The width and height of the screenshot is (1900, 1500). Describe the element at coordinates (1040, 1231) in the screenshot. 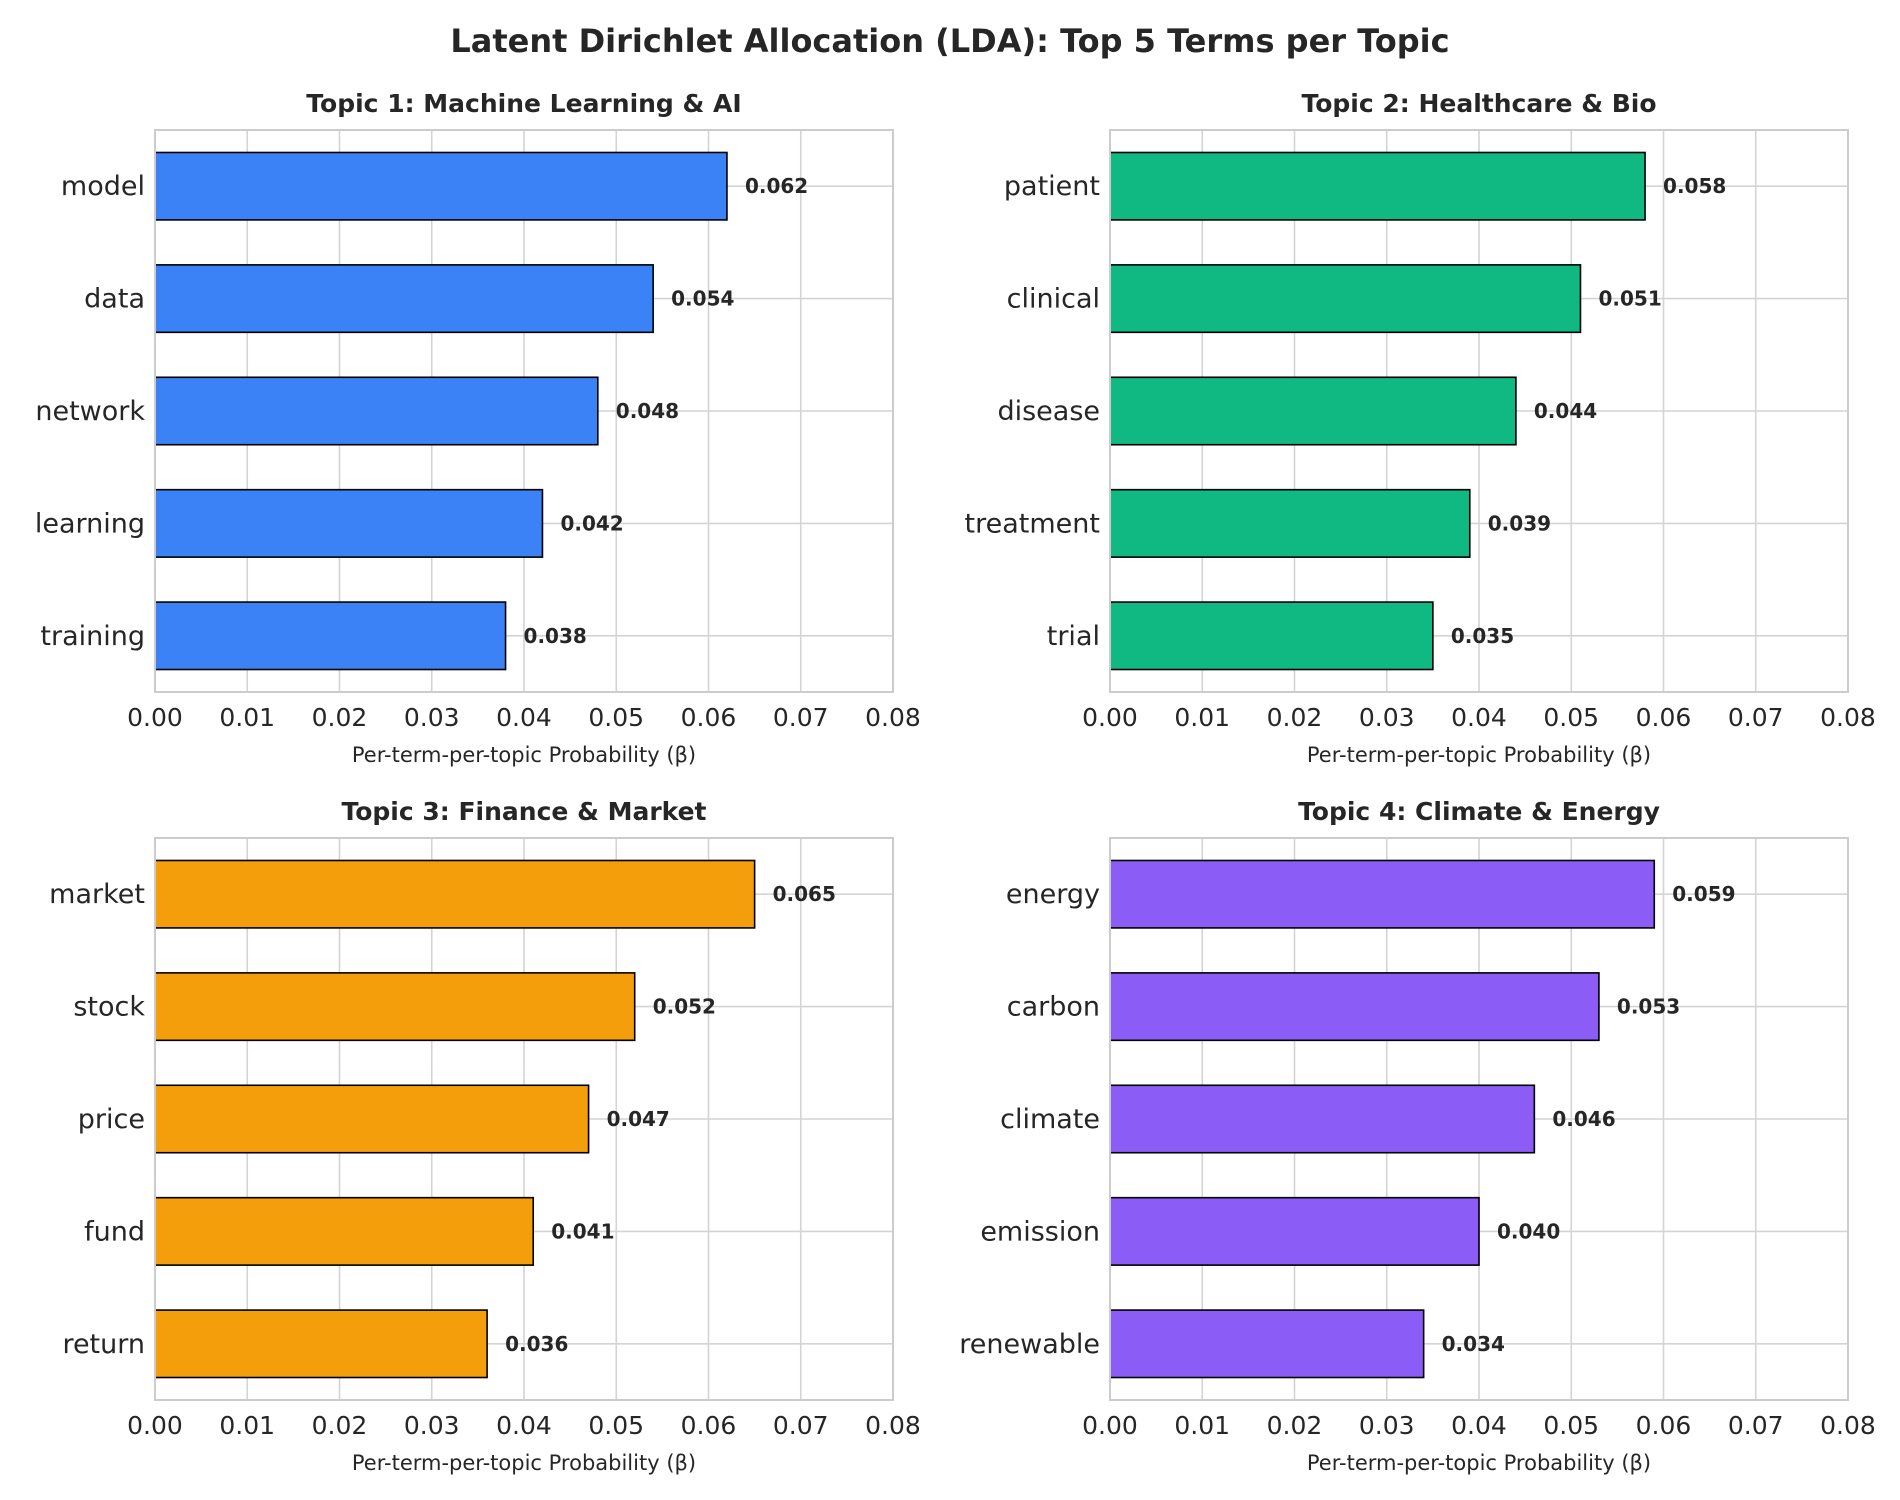

I see `category-label-emission: emission` at that location.